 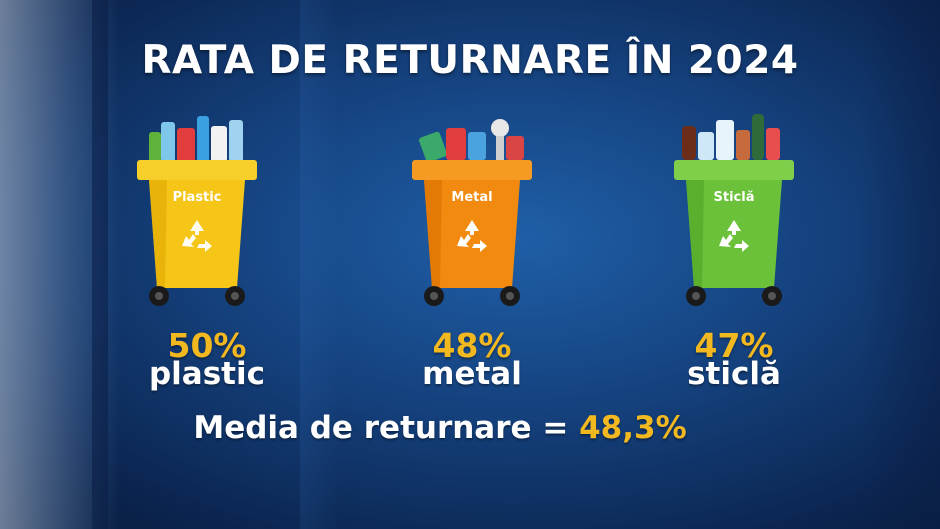 What do you see at coordinates (472, 345) in the screenshot?
I see `metal-percent: 48%` at bounding box center [472, 345].